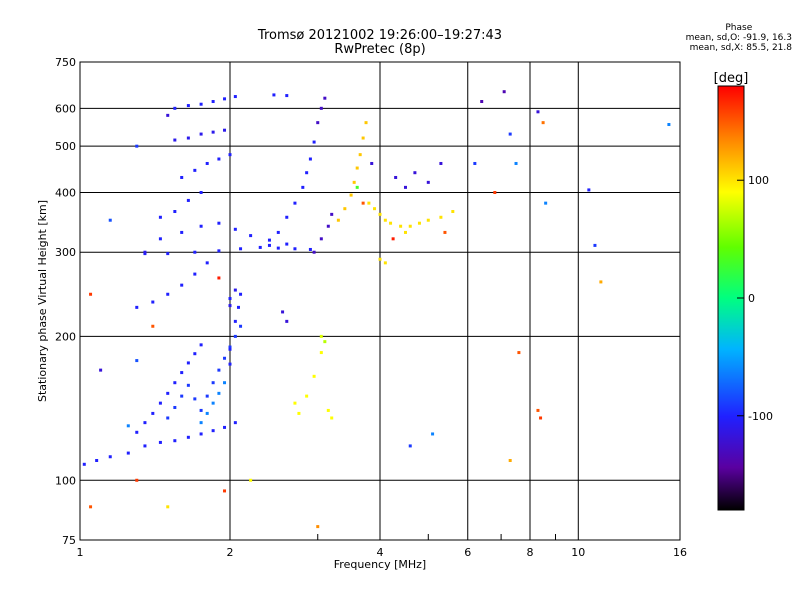  Describe the element at coordinates (65, 480) in the screenshot. I see `y-tick-label: 100` at that location.